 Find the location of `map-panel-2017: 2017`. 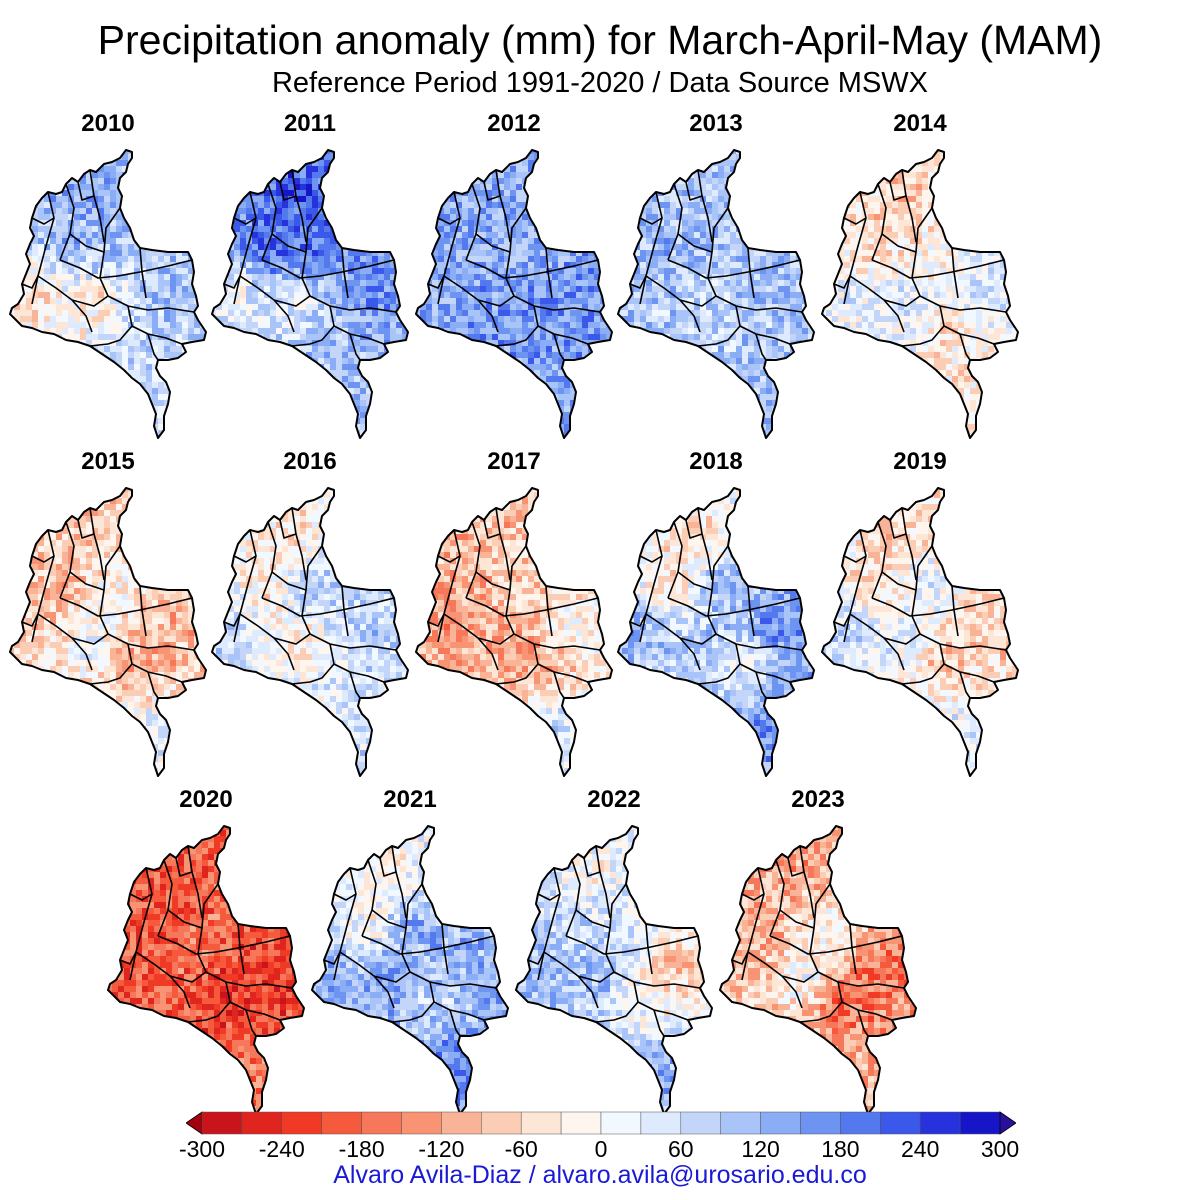

map-panel-2017: 2017 is located at coordinates (514, 613).